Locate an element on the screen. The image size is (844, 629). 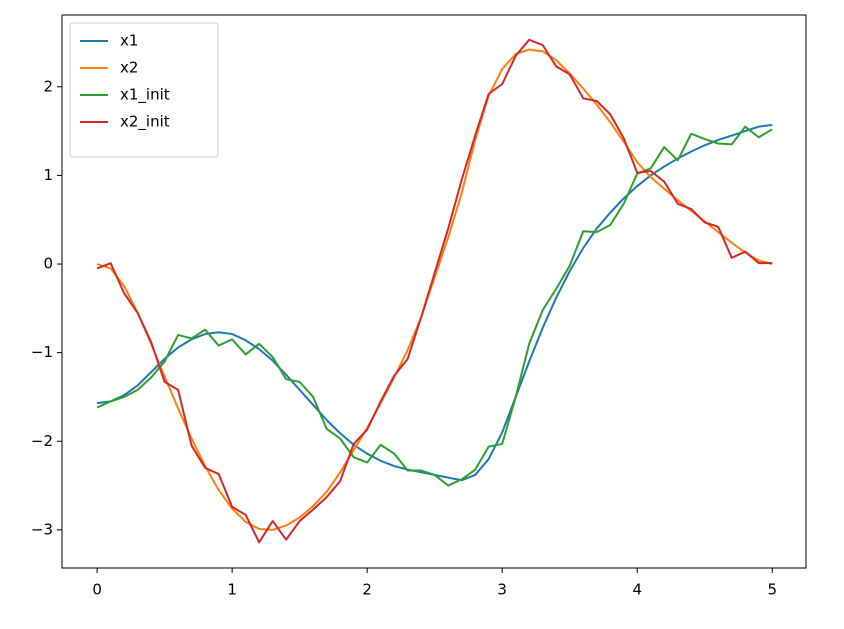
x-tick-label: 0 is located at coordinates (97, 590).